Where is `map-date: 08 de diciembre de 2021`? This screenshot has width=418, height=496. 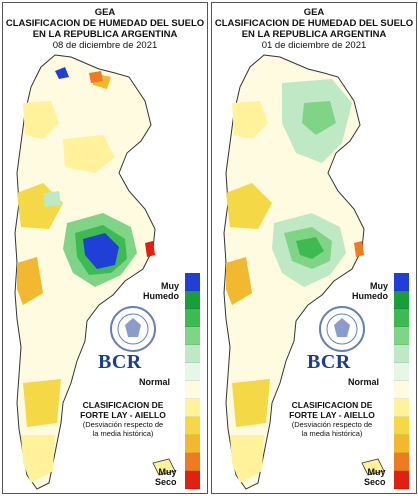 map-date: 08 de diciembre de 2021 is located at coordinates (105, 45).